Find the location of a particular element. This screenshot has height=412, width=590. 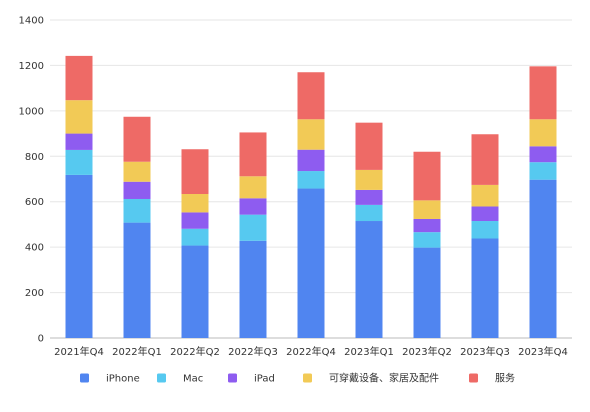

legend-label: 可穿戴设备、家居及配件 is located at coordinates (384, 378).